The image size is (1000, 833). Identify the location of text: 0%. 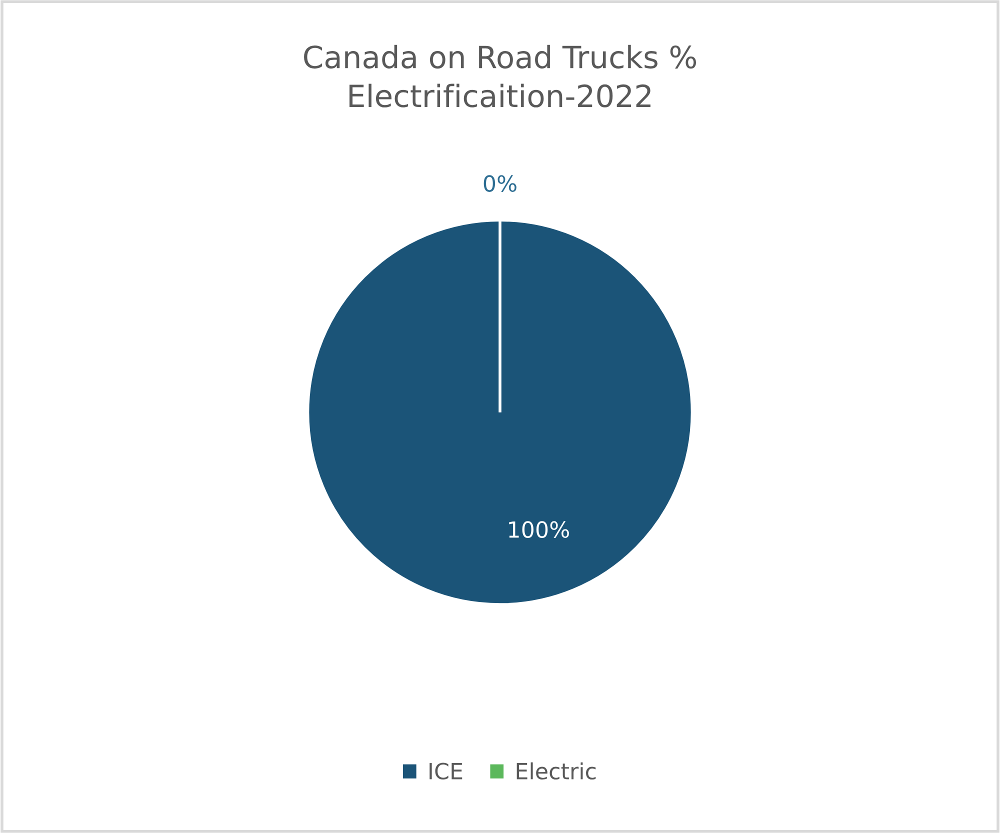
(500, 183).